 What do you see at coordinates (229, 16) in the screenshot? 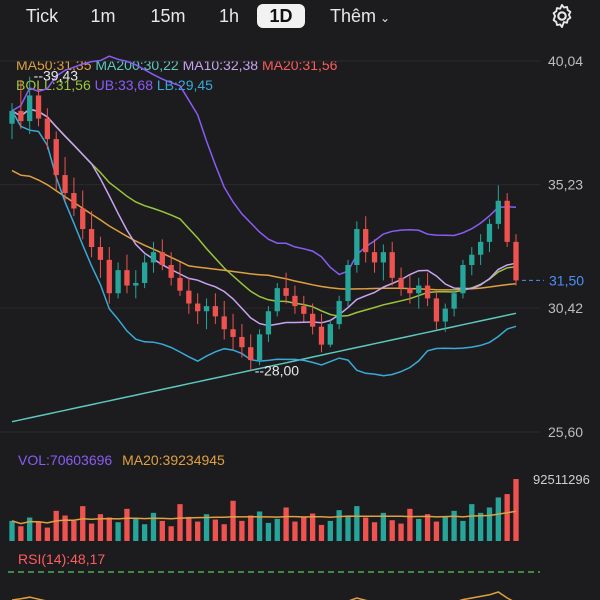
I see `tab-1h: 1h` at bounding box center [229, 16].